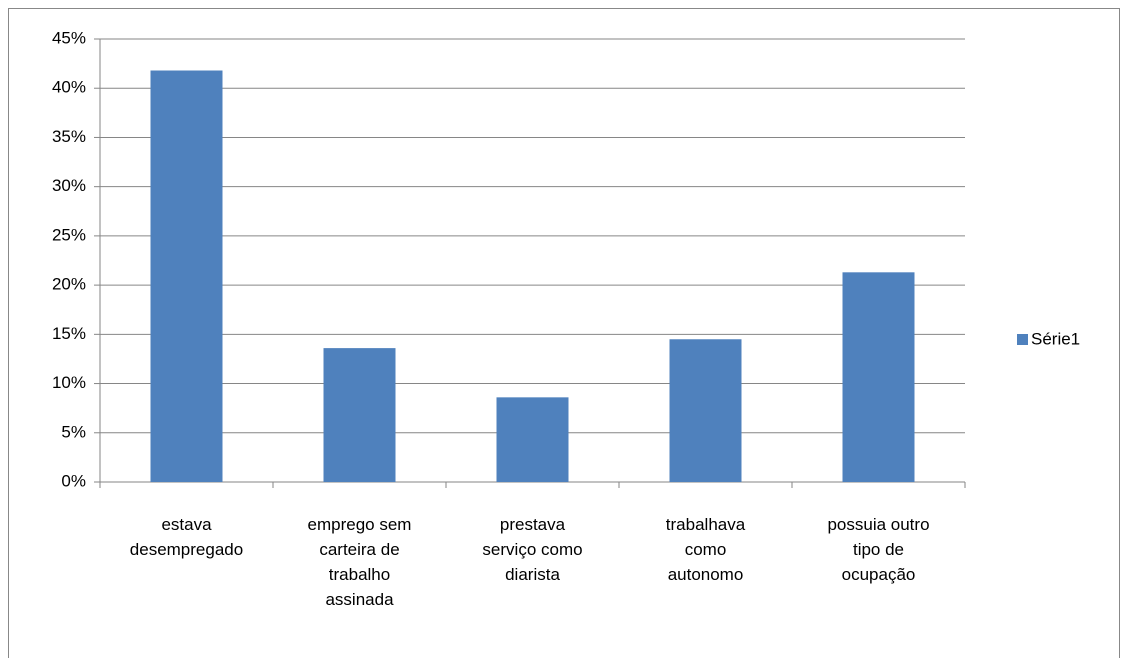  I want to click on y-tick-label: 25%, so click(69, 234).